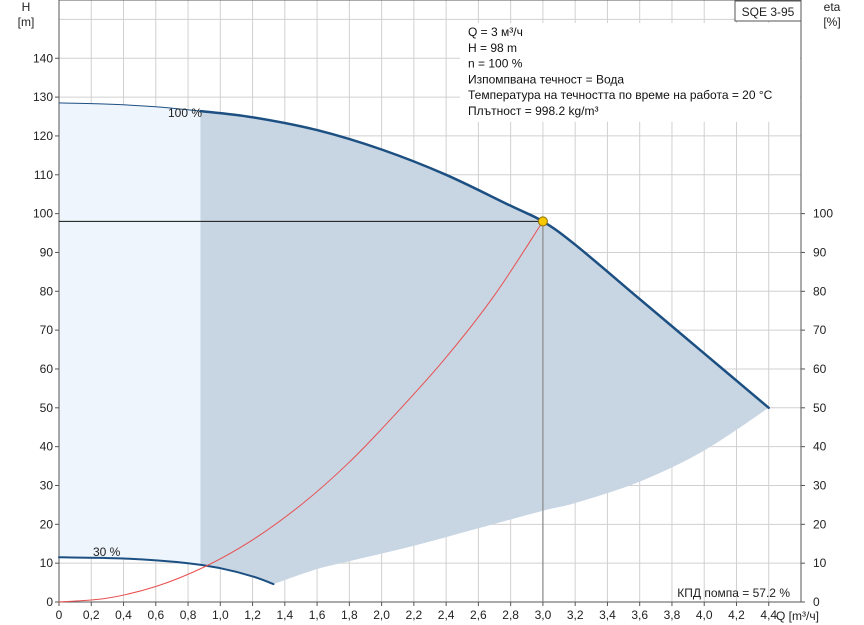  I want to click on y-right-tick-label: 30, so click(820, 485).